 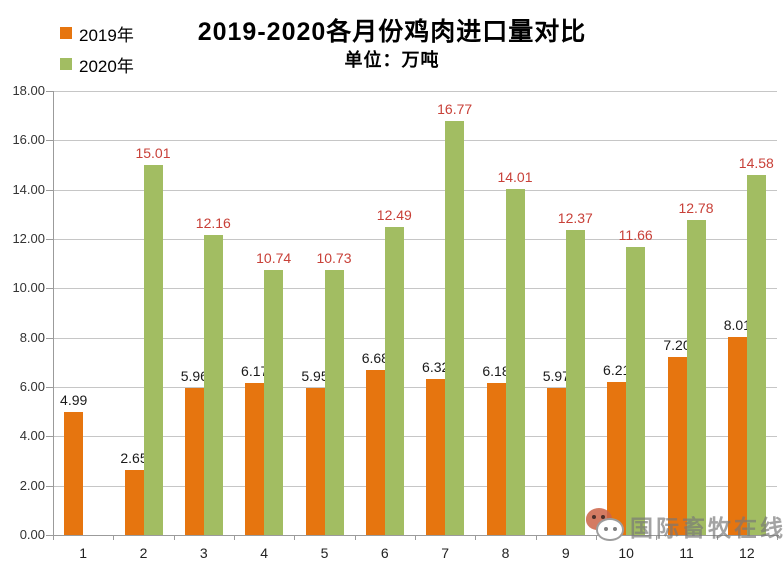 What do you see at coordinates (392, 60) in the screenshot?
I see `chart-subtitle: 单位：万吨` at bounding box center [392, 60].